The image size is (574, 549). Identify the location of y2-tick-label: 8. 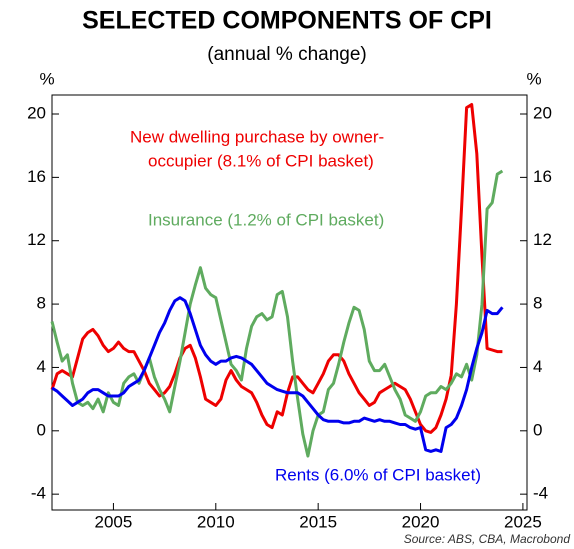
(537, 303).